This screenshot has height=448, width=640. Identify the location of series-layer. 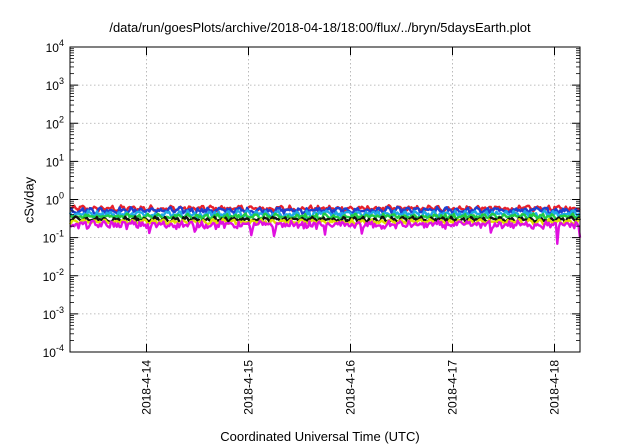
(325, 224).